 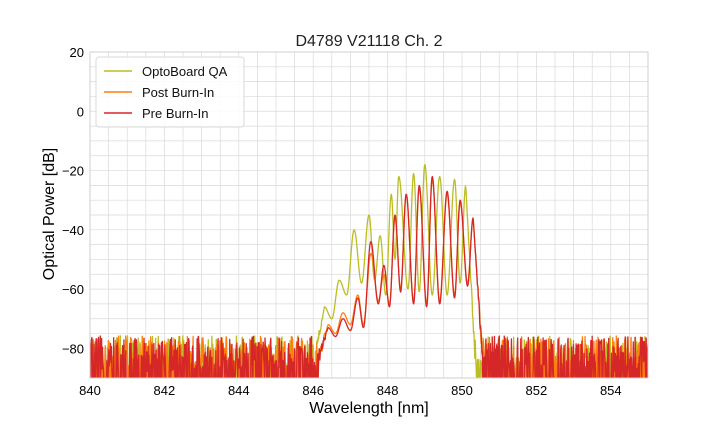 I want to click on legend-label-optoboard-qa: OptoBoard QA, so click(x=185, y=71).